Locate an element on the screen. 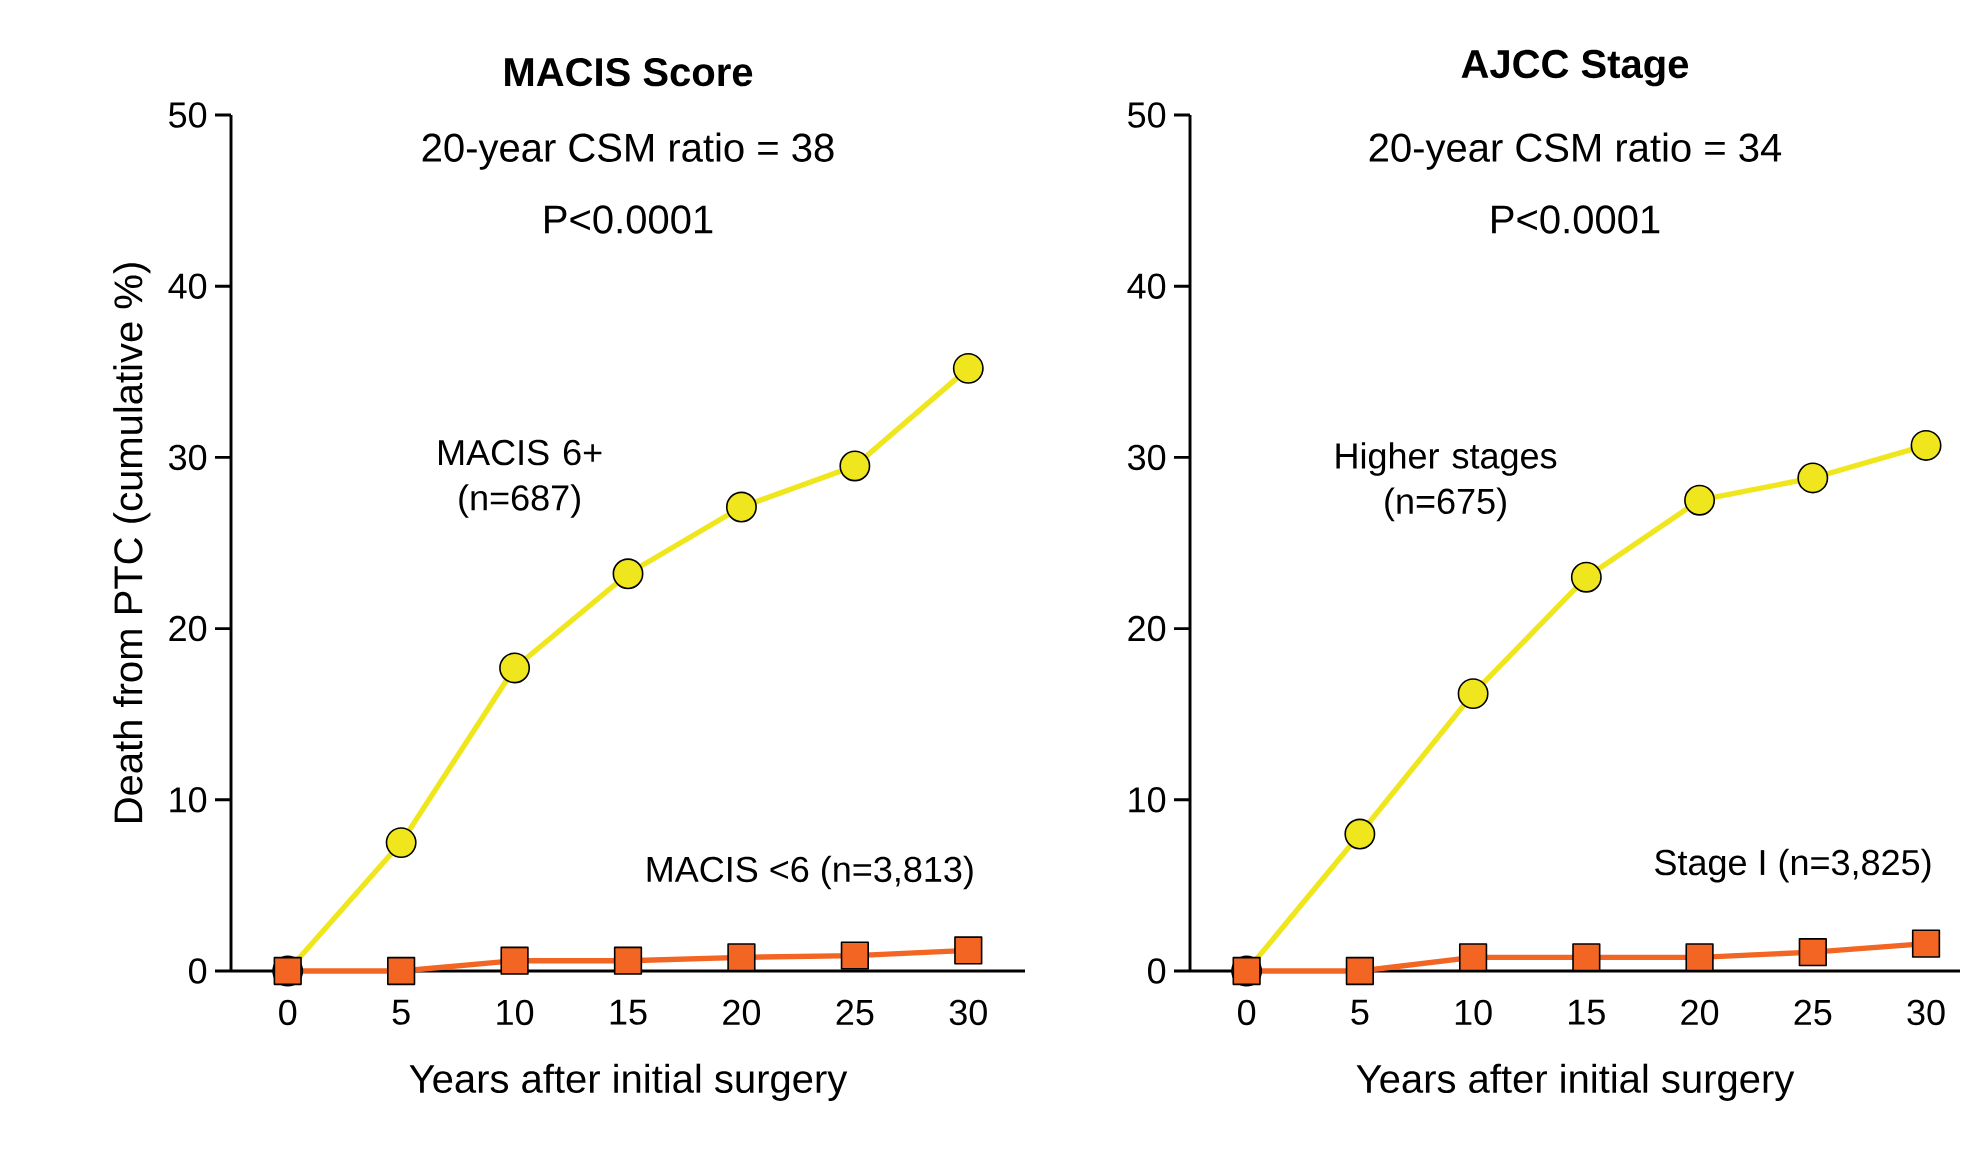 The width and height of the screenshot is (1984, 1172). annotation: 20-year CSM ratio = 34 is located at coordinates (1575, 151).